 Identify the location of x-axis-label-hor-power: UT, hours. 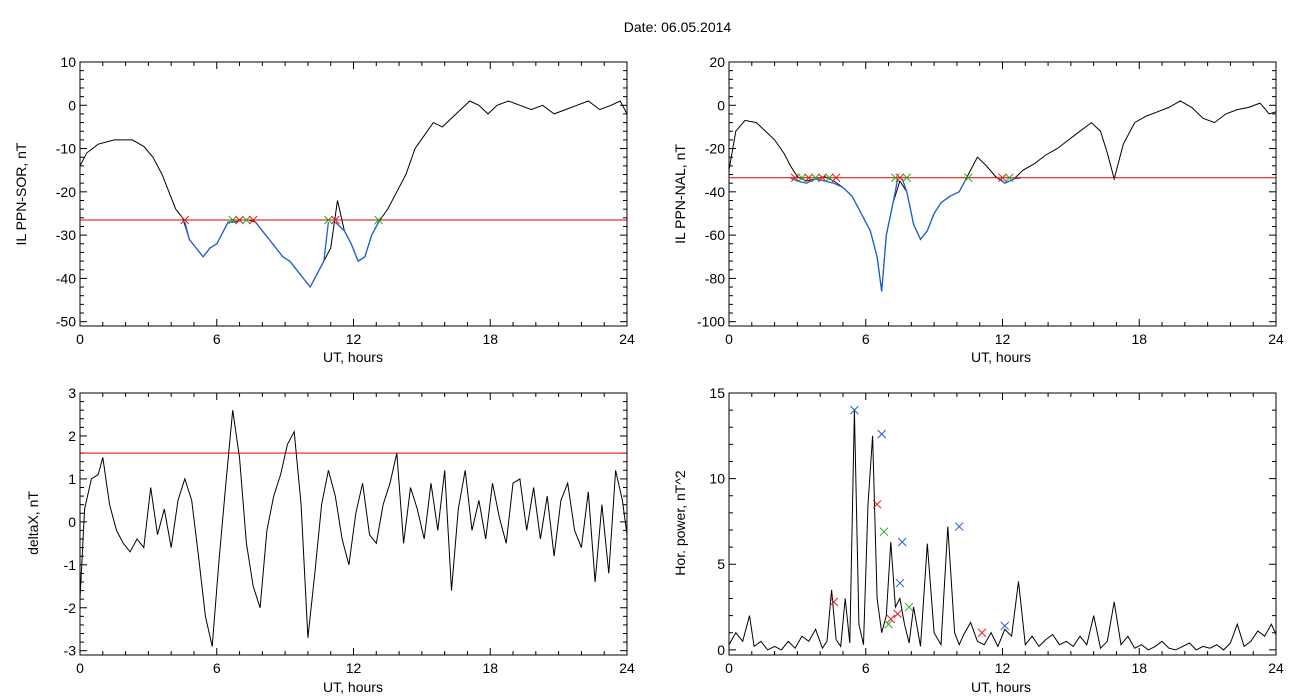
(1001, 687).